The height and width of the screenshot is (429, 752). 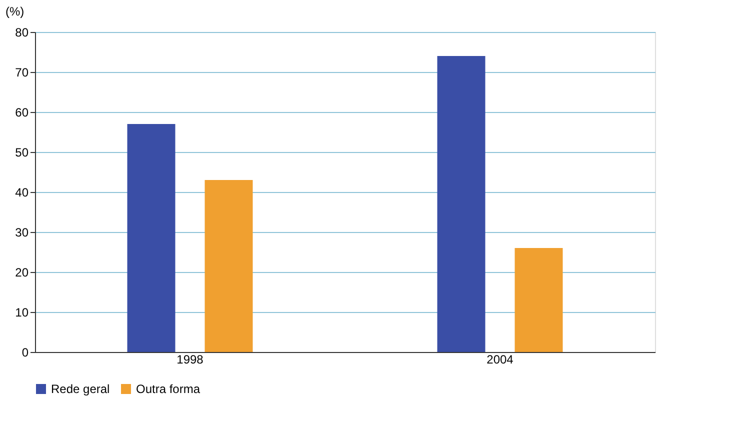 What do you see at coordinates (22, 273) in the screenshot?
I see `y-tick-label: 20` at bounding box center [22, 273].